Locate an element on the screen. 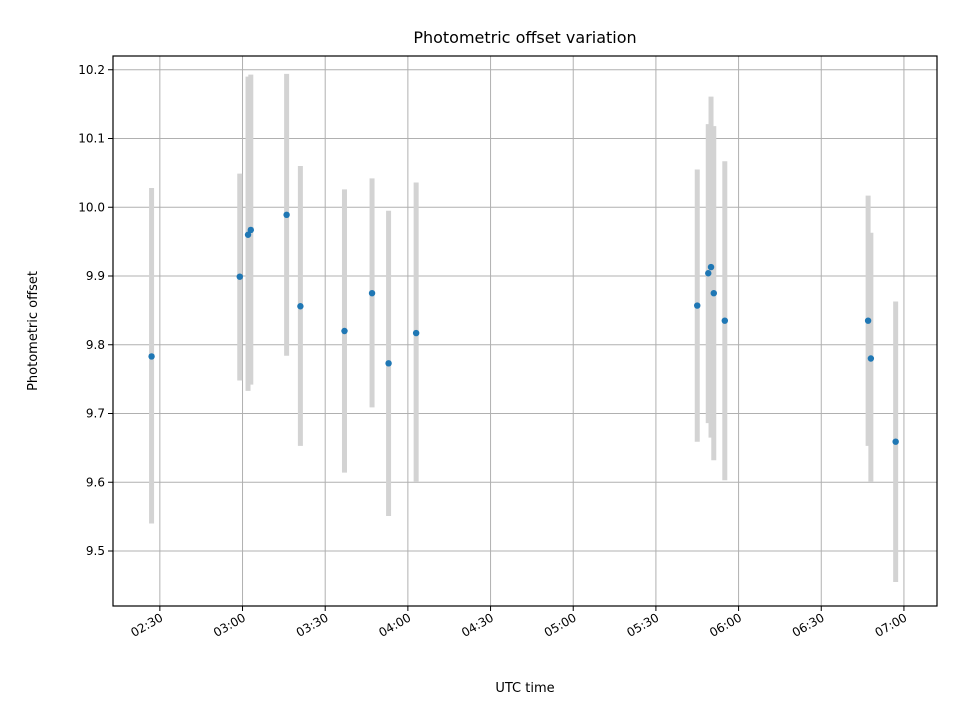  chart-title: Photometric offset variation is located at coordinates (524, 37).